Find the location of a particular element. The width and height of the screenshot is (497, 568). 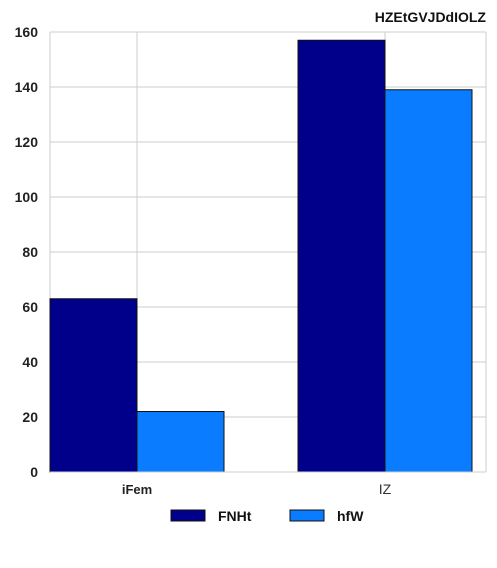

y-tick-label: 80 is located at coordinates (30, 252).